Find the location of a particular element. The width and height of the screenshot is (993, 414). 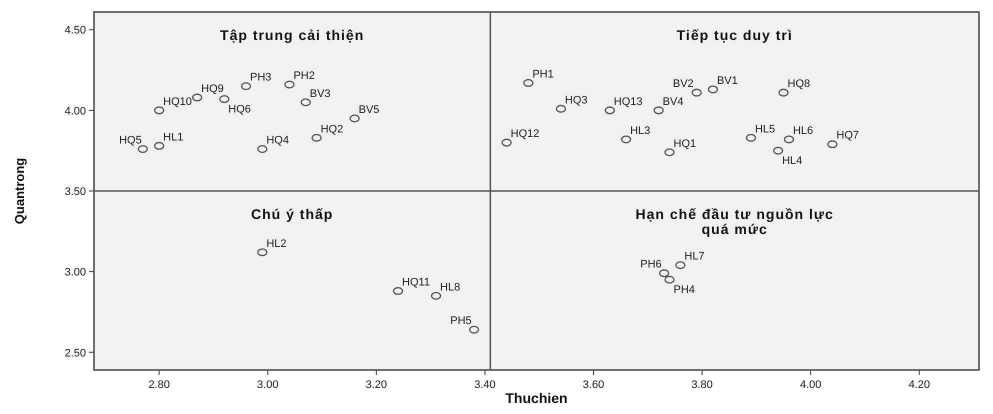

annotation: HQ8 is located at coordinates (799, 84).